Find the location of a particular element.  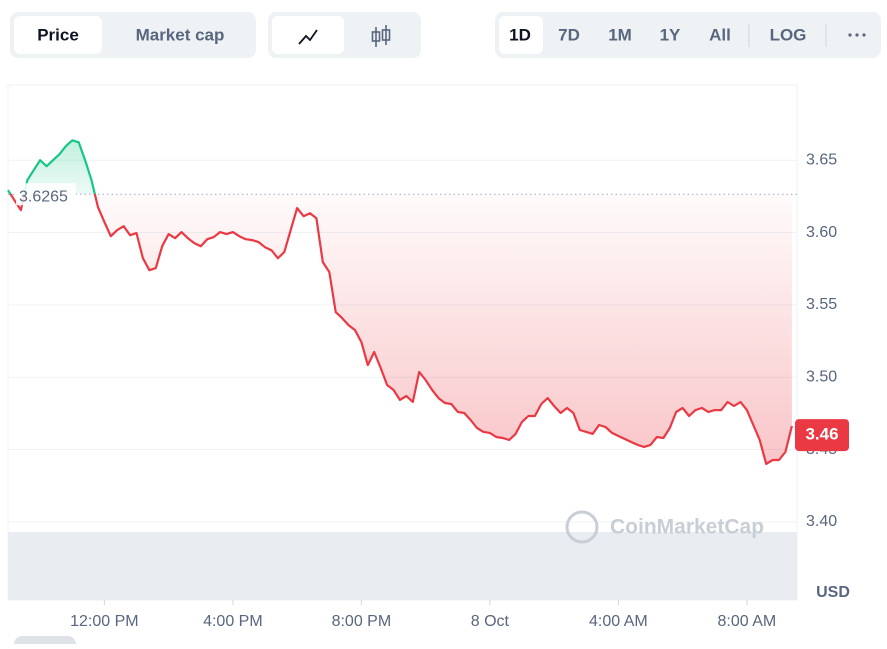

tab-selected-bg is located at coordinates (58, 35).